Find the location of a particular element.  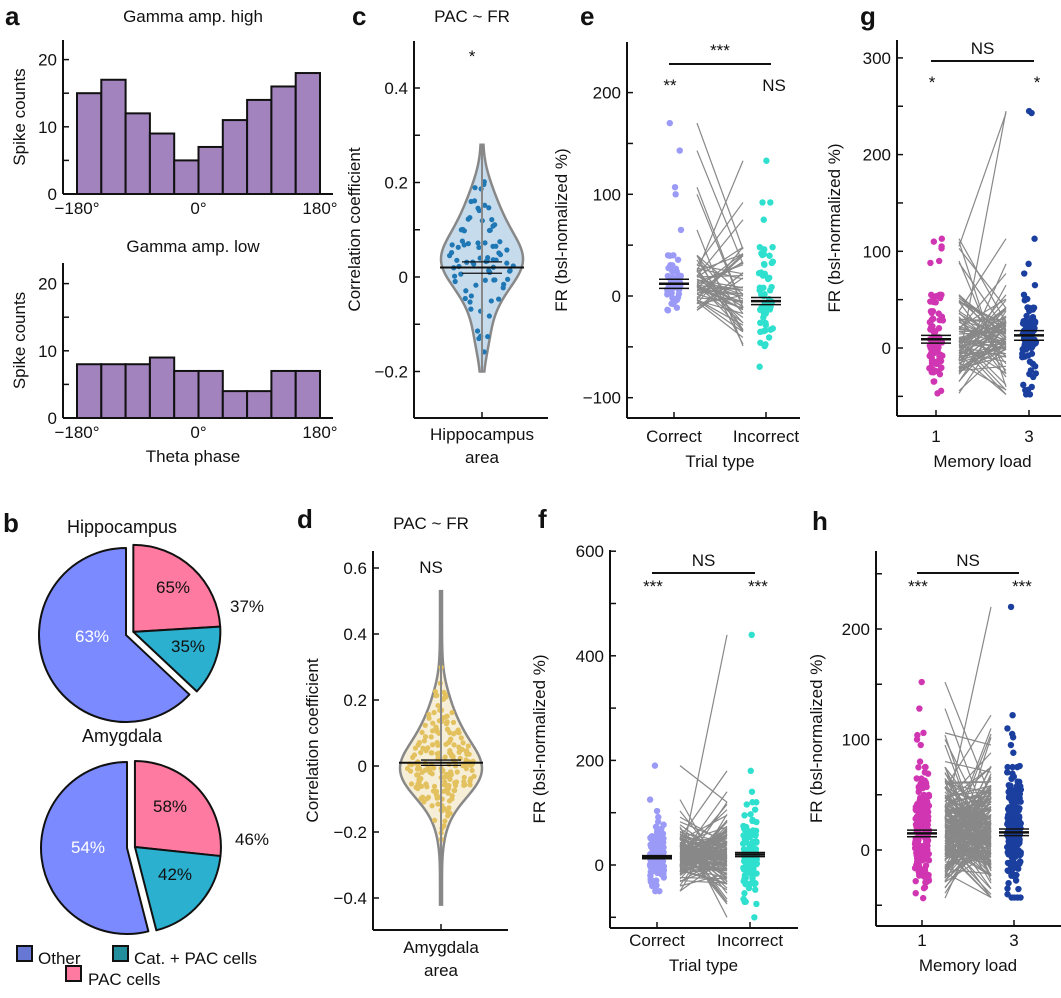

x-tick-label: 1 is located at coordinates (921, 940).